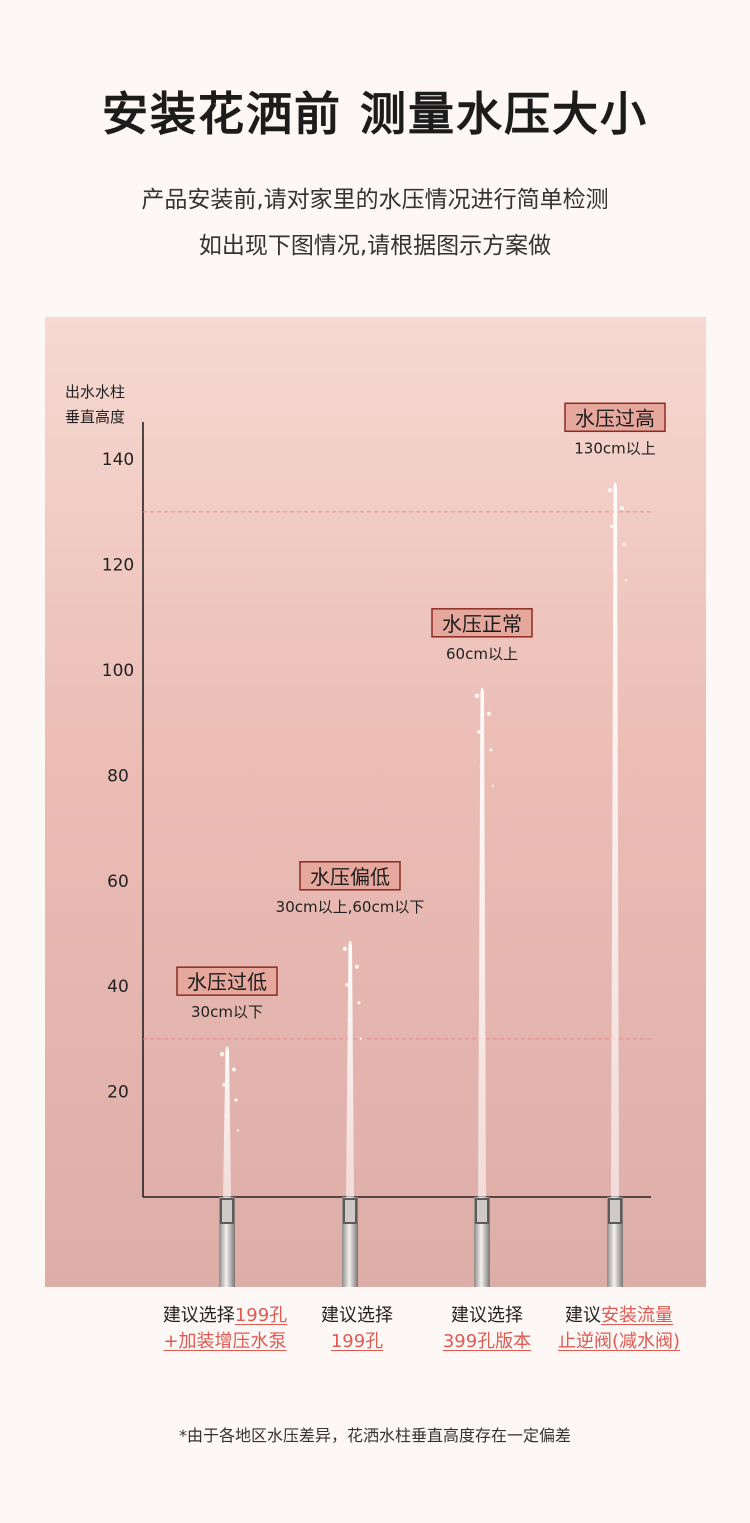 The width and height of the screenshot is (750, 1523). I want to click on page-title: 安装花洒前 测量水压大小, so click(374, 114).